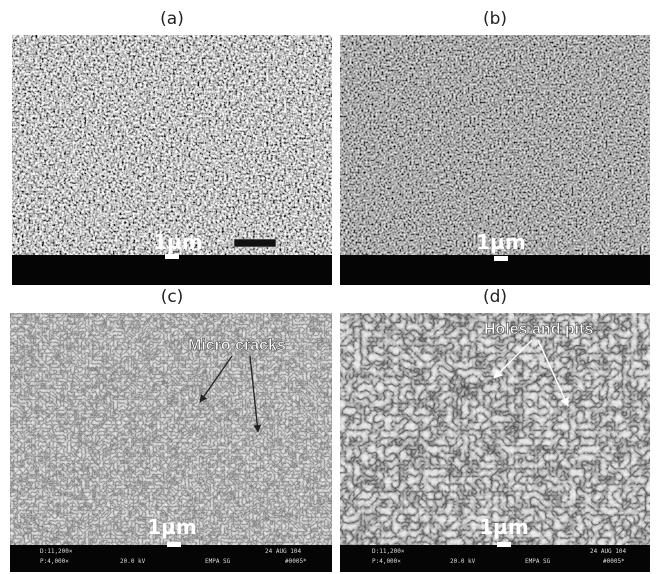  Describe the element at coordinates (172, 19) in the screenshot. I see `panel-label: (a)` at that location.